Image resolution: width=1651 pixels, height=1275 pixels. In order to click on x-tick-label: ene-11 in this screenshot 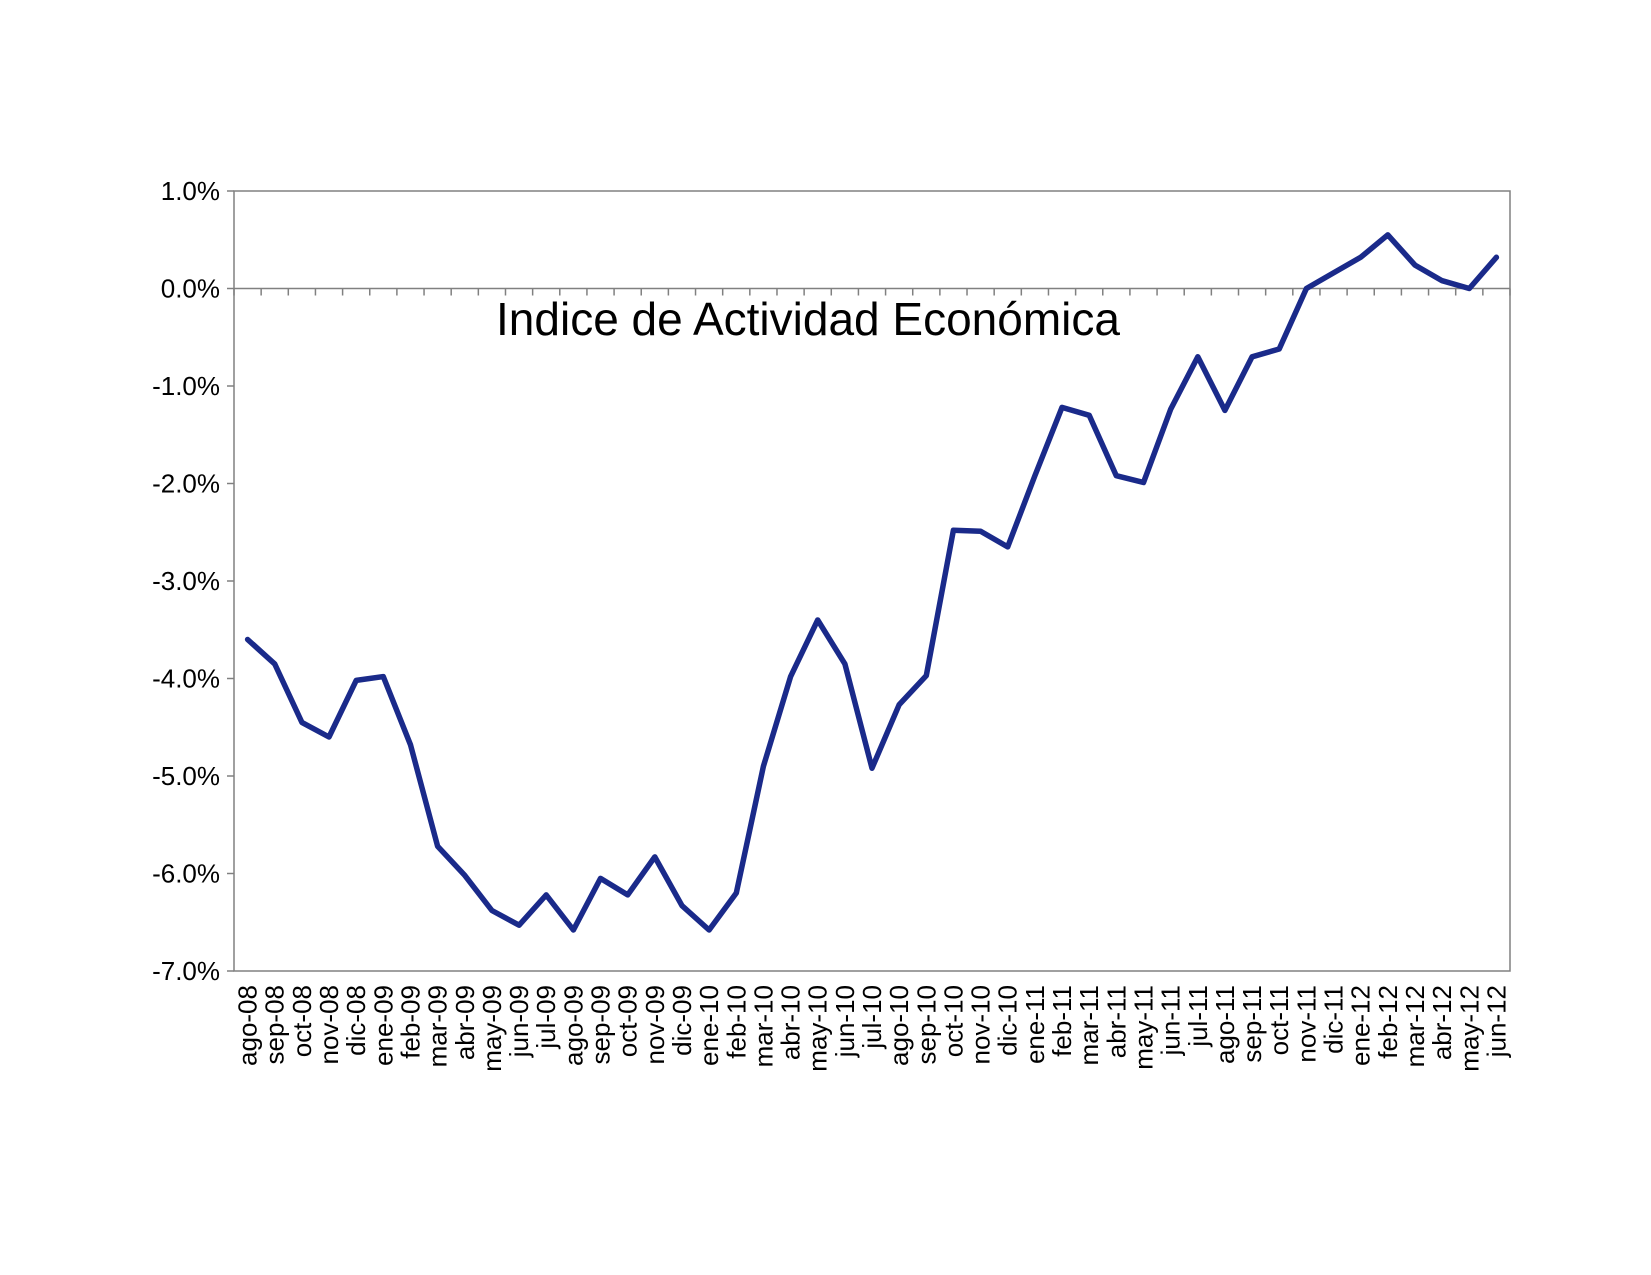, I will do `click(1035, 1024)`.